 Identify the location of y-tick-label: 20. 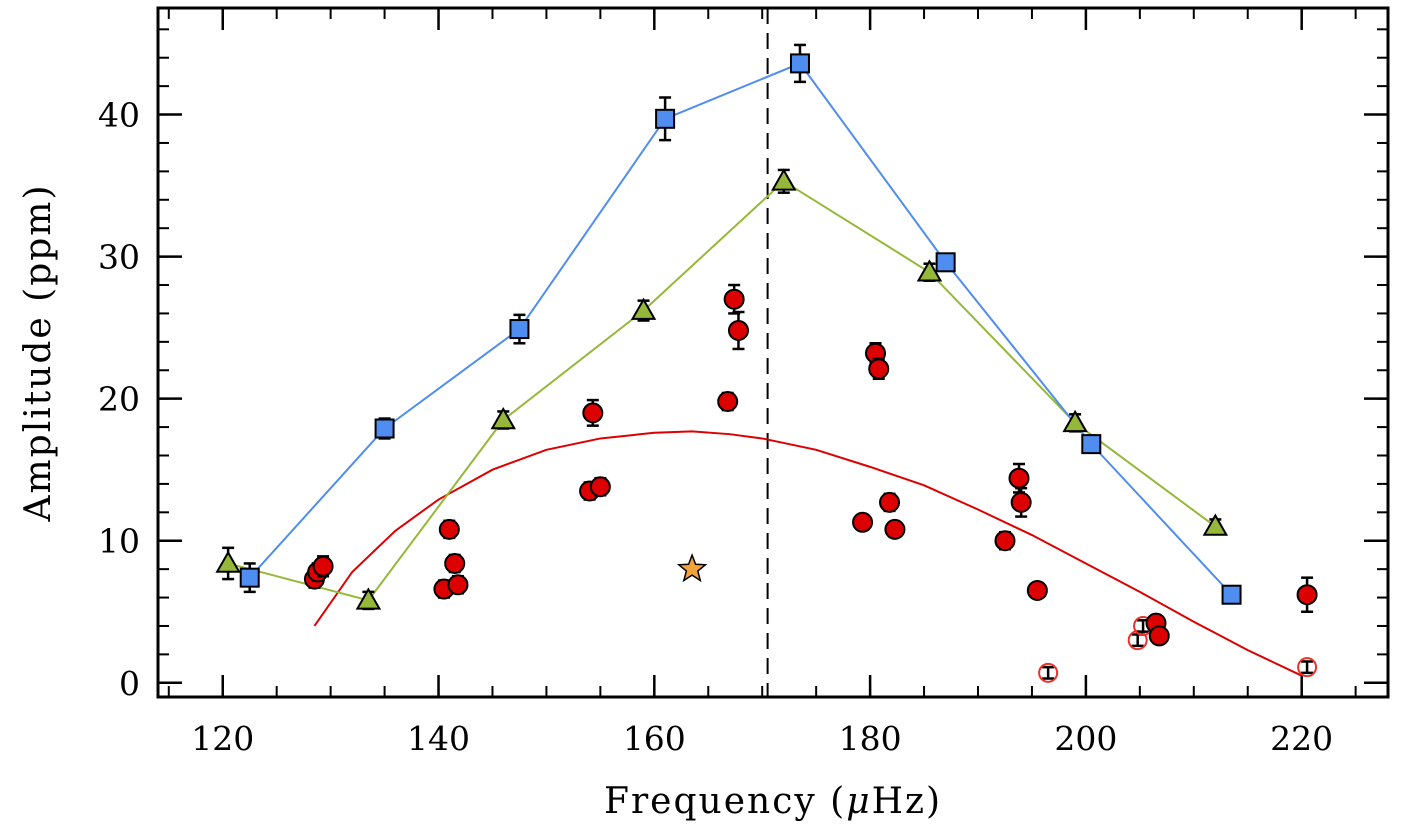
(119, 399).